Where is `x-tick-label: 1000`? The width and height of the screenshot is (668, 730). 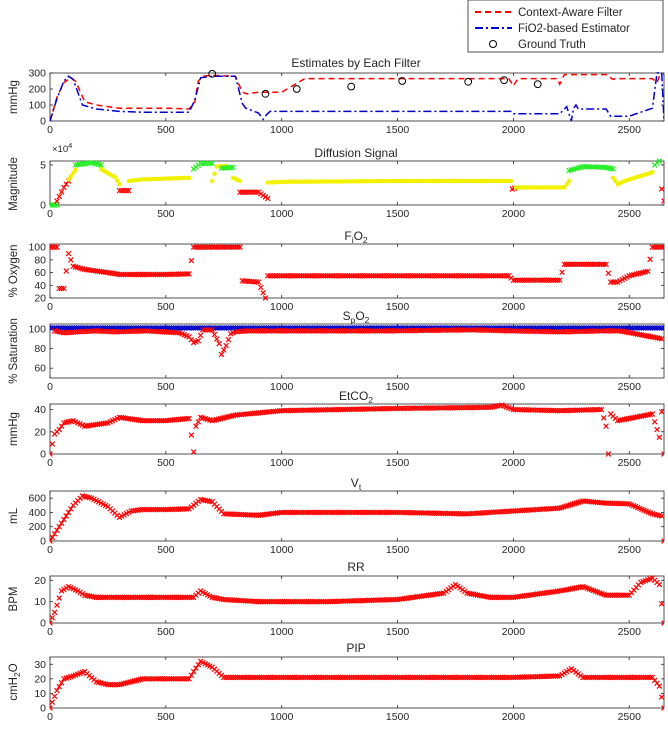 x-tick-label: 1000 is located at coordinates (282, 130).